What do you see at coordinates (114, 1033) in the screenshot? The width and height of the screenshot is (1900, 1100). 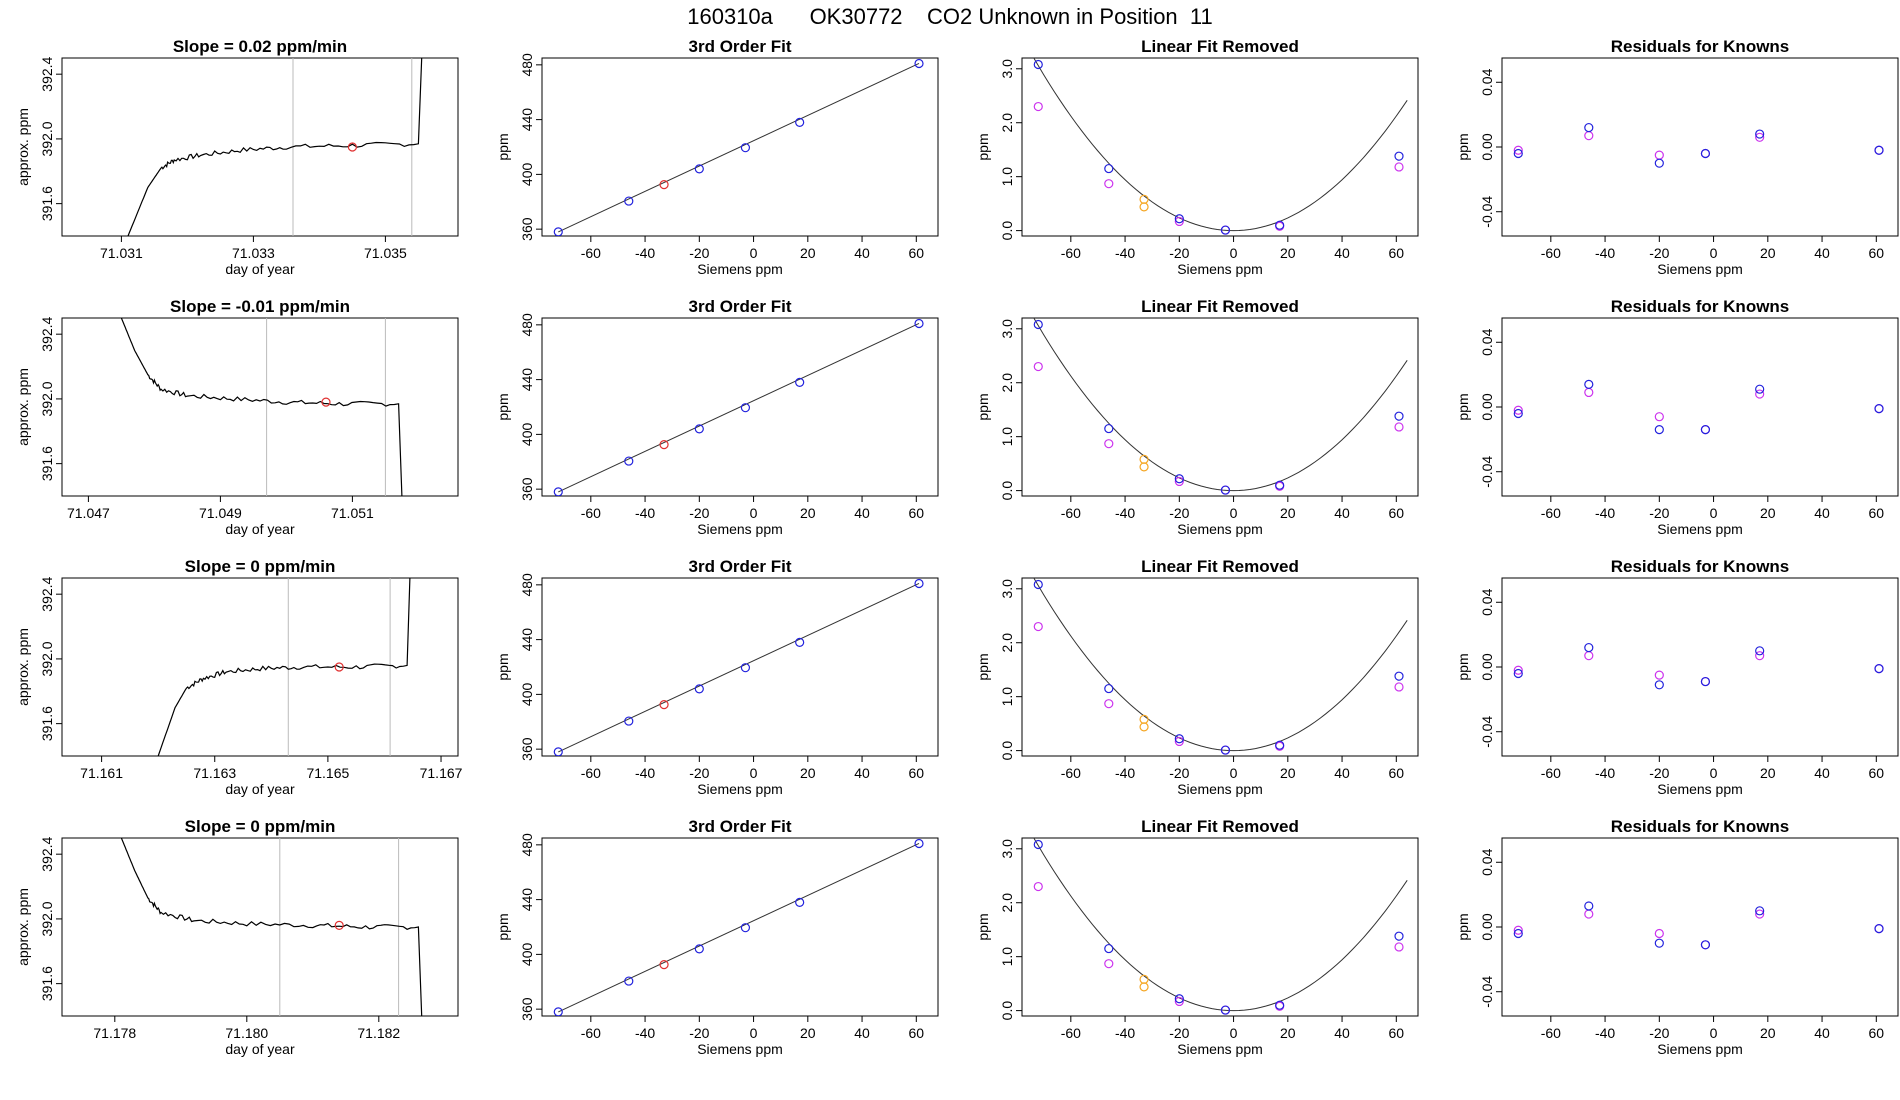 I see `x-tick-label: 71.178` at bounding box center [114, 1033].